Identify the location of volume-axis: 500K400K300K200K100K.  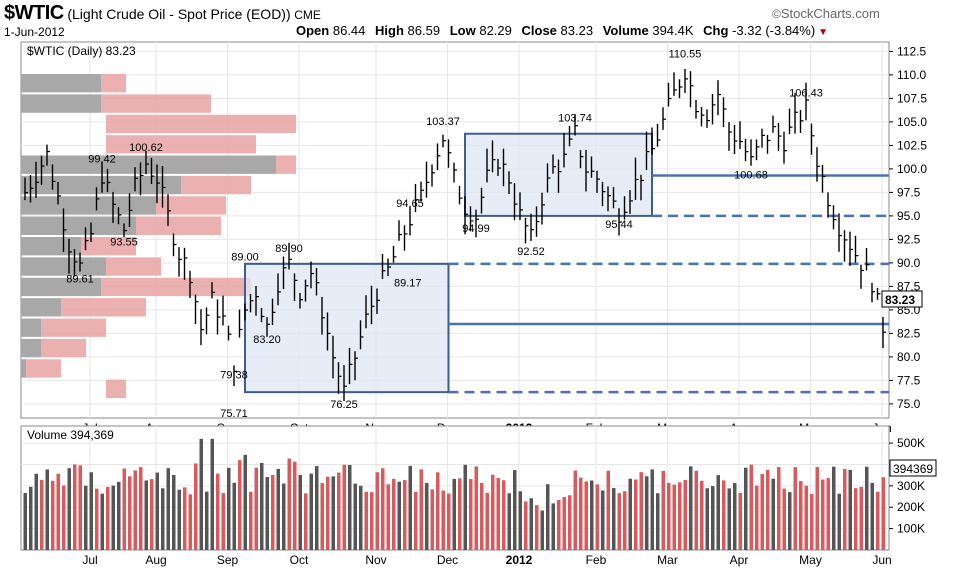
(907, 486).